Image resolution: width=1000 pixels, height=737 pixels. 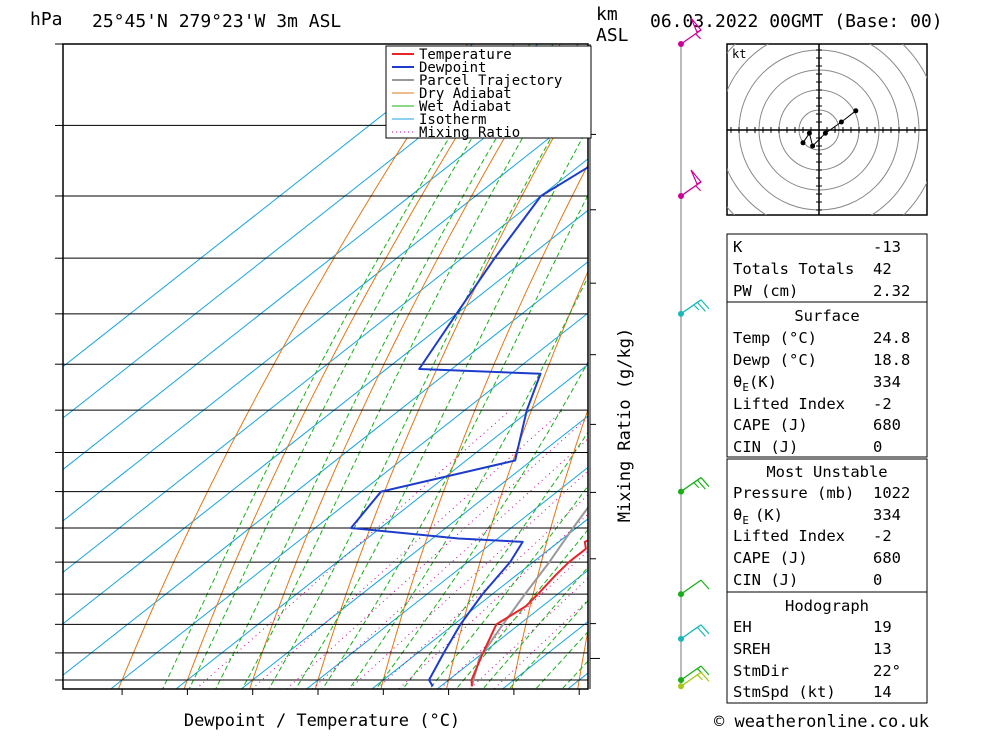 I want to click on pw-value: 2.32, so click(x=891, y=291).